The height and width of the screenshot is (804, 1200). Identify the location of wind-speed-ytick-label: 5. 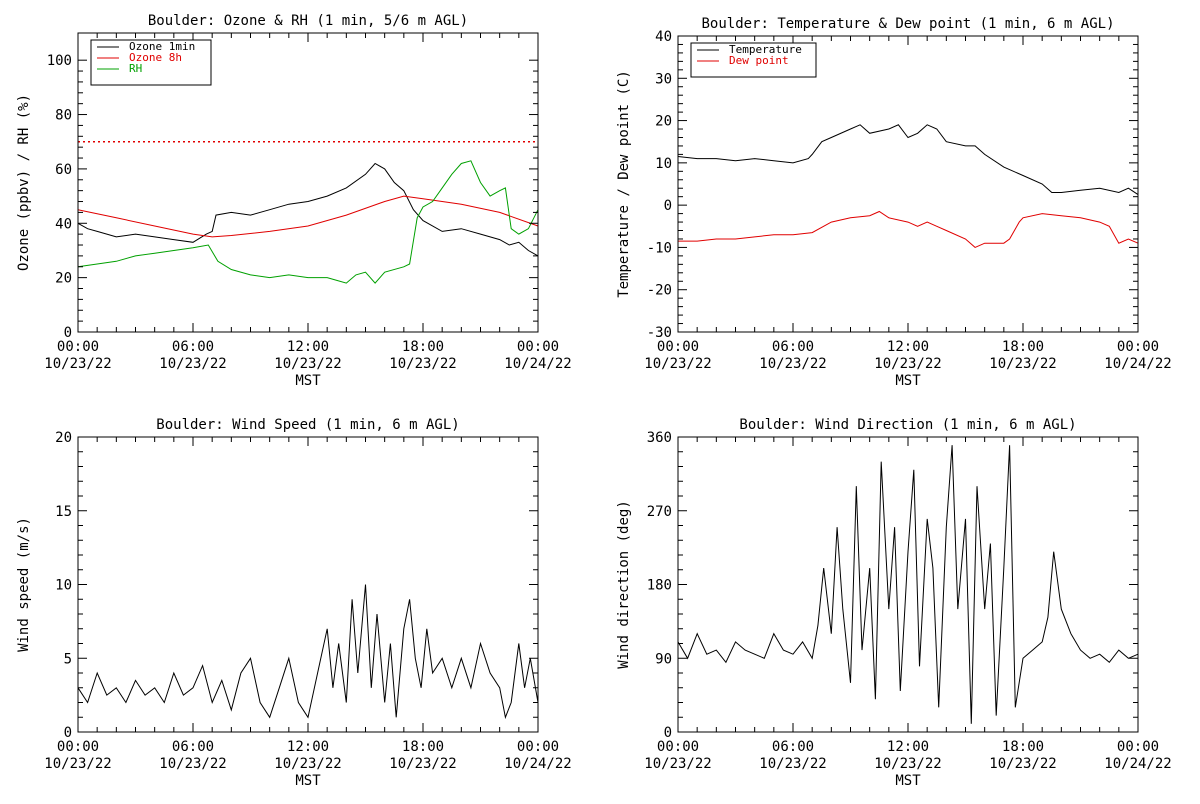
(68, 659).